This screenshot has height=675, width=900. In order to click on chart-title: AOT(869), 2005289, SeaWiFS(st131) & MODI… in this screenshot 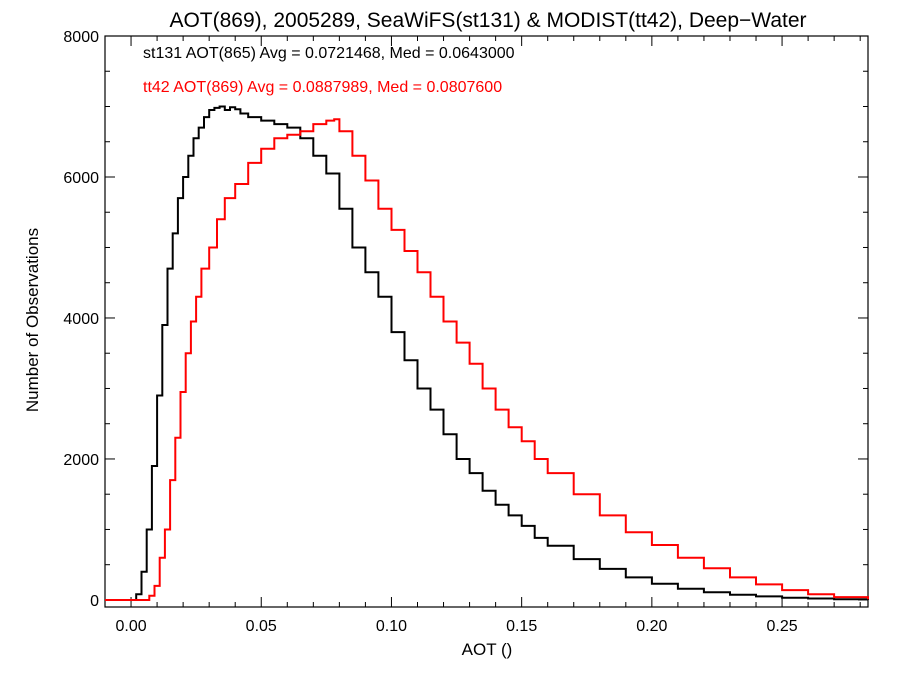, I will do `click(487, 20)`.